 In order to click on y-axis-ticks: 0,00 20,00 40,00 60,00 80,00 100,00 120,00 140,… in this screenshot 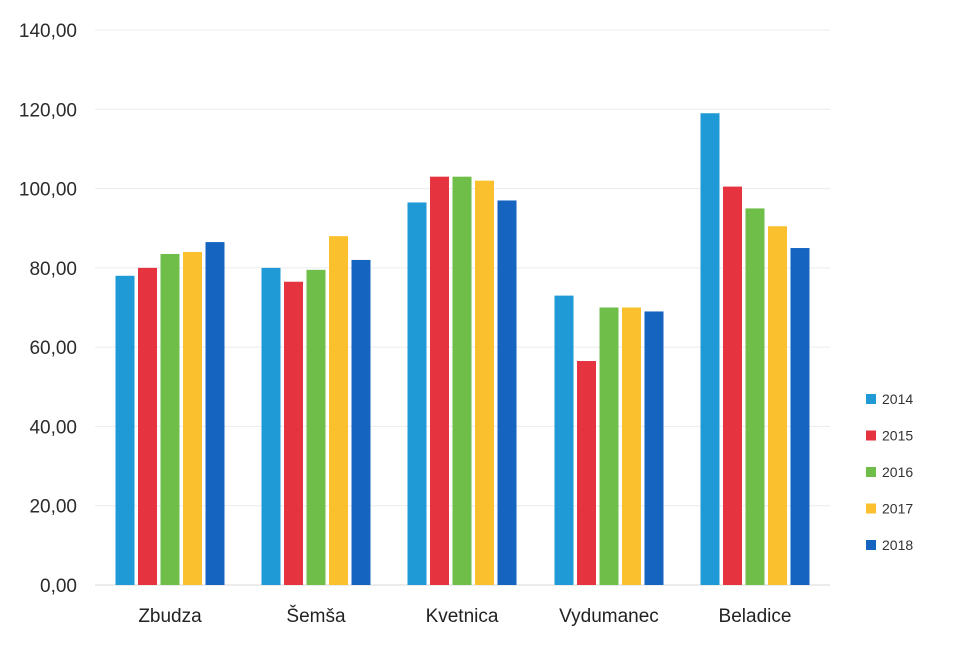, I will do `click(48, 309)`.